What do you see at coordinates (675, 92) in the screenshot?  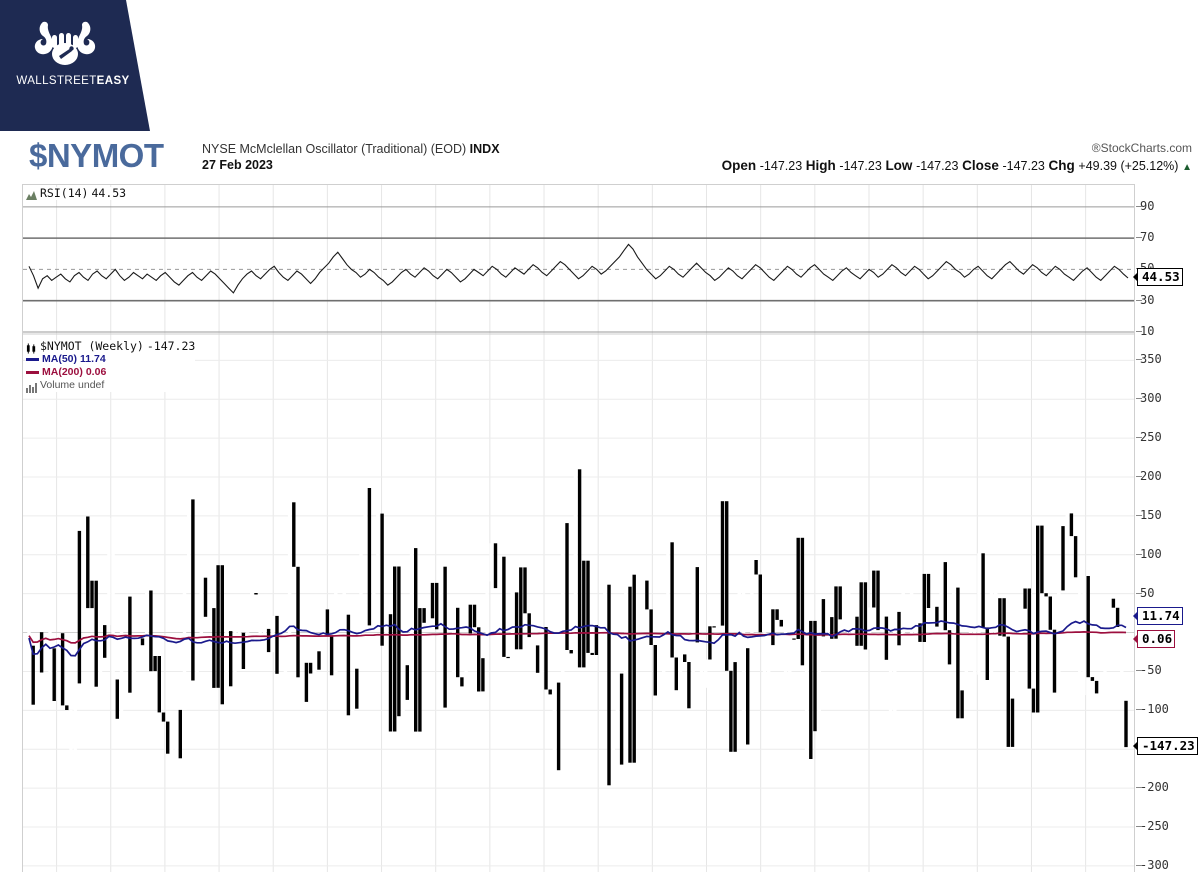 I see `page-title-line-2: DEL OSCILADOR MCCLELLAN` at bounding box center [675, 92].